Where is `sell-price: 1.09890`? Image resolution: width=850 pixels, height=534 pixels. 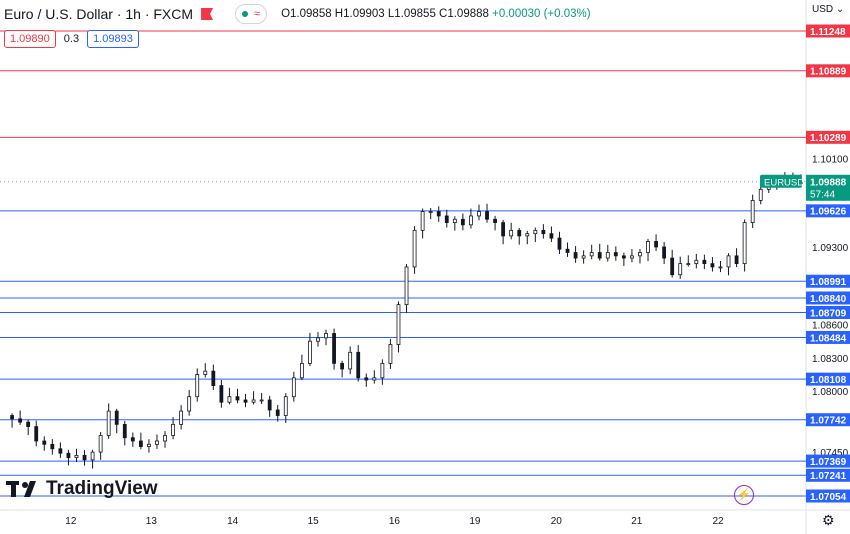 sell-price: 1.09890 is located at coordinates (30, 39).